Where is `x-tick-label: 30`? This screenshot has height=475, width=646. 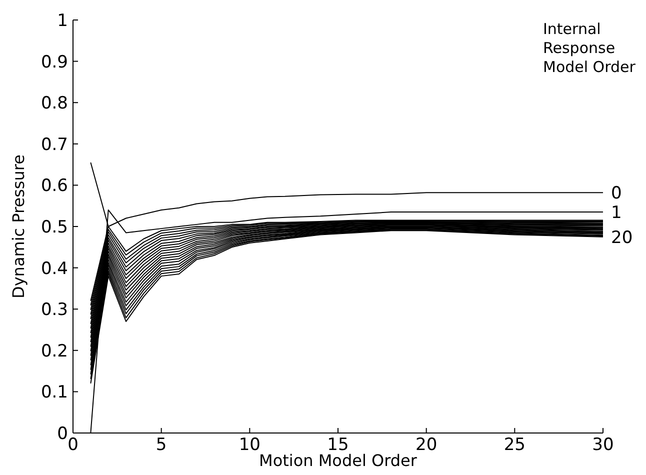
x-tick-label: 30 is located at coordinates (603, 445).